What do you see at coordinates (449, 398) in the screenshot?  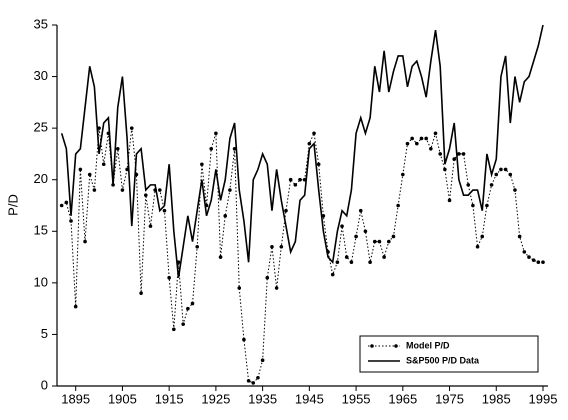 I see `x-tick-label: 1975` at bounding box center [449, 398].